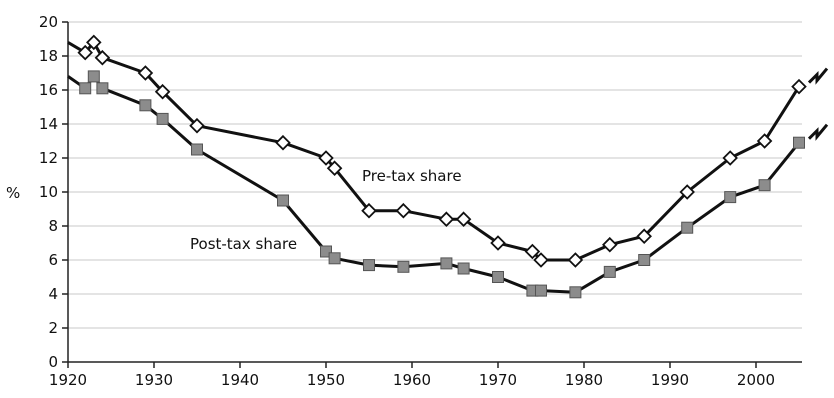  What do you see at coordinates (53, 226) in the screenshot?
I see `y-tick-label-8: 8` at bounding box center [53, 226].